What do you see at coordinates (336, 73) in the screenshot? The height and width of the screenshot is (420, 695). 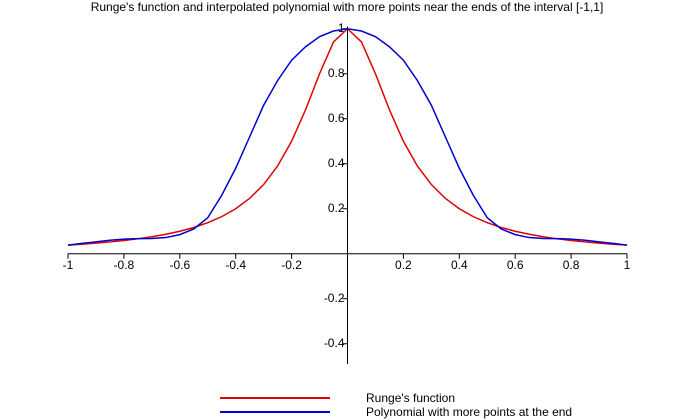 I see `y-tick-label: 0.8` at bounding box center [336, 73].